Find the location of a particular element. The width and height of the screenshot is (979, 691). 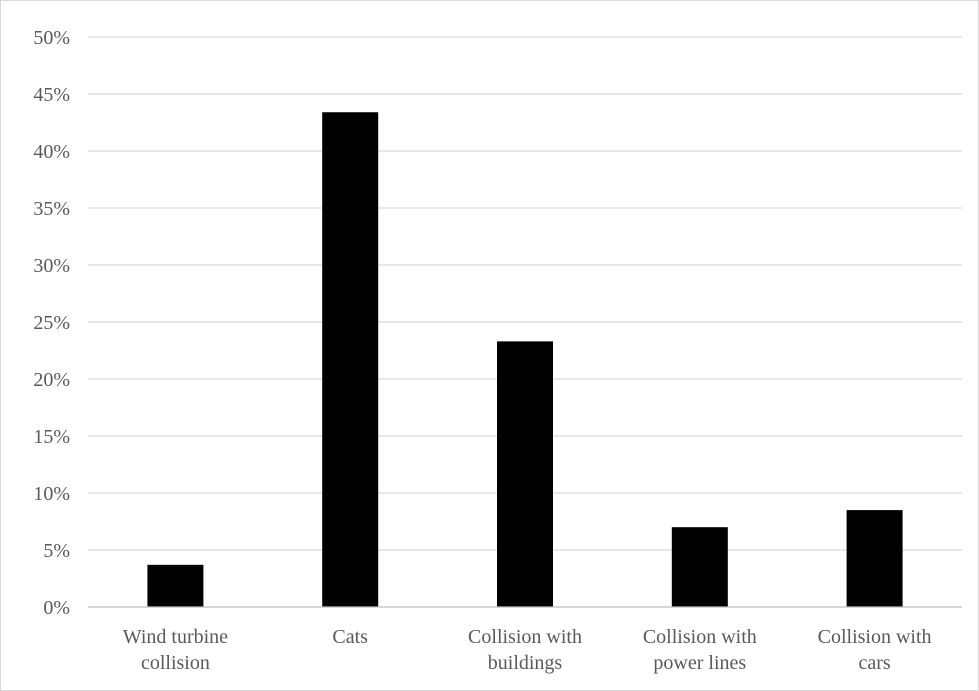

x-category-label: Collision with cars is located at coordinates (875, 650).